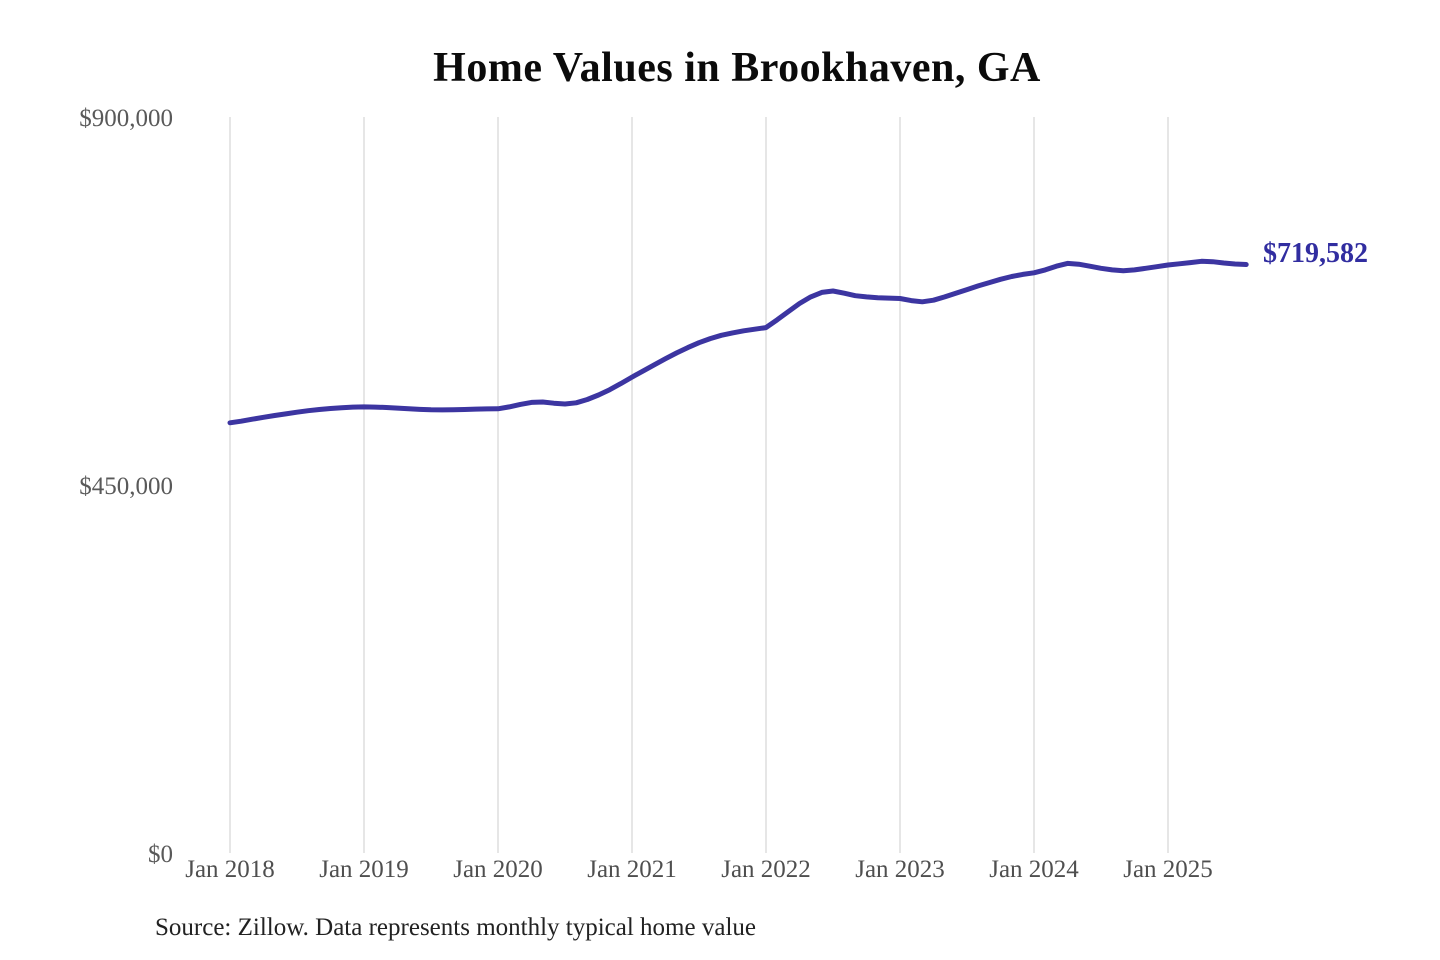  Describe the element at coordinates (632, 869) in the screenshot. I see `x-tick-label: Jan 2021` at that location.